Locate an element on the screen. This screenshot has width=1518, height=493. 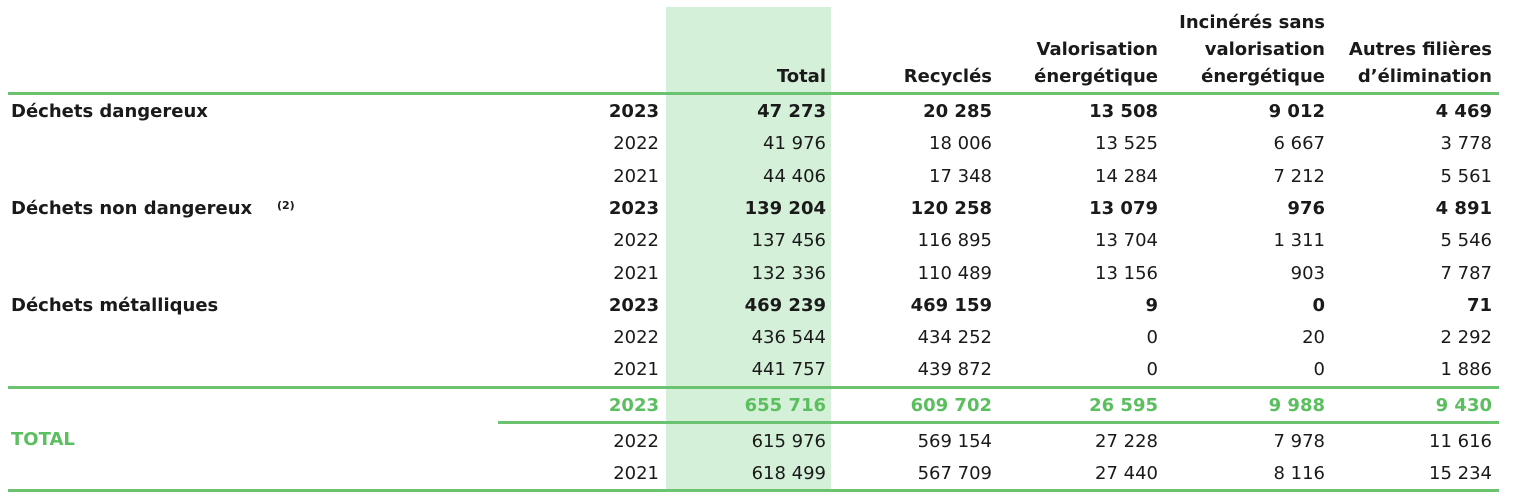
total-value-cell: 9 430 is located at coordinates (1463, 405).